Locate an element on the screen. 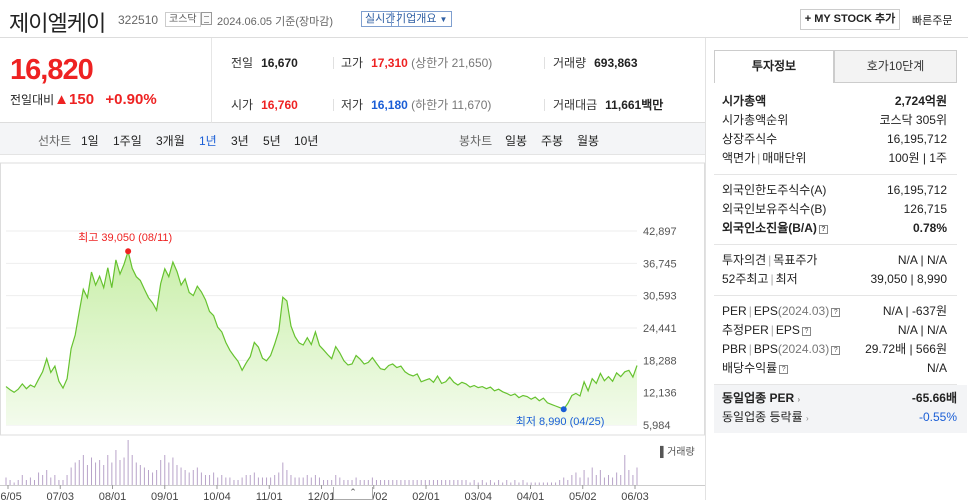  period-1d: 1일 is located at coordinates (90, 141).